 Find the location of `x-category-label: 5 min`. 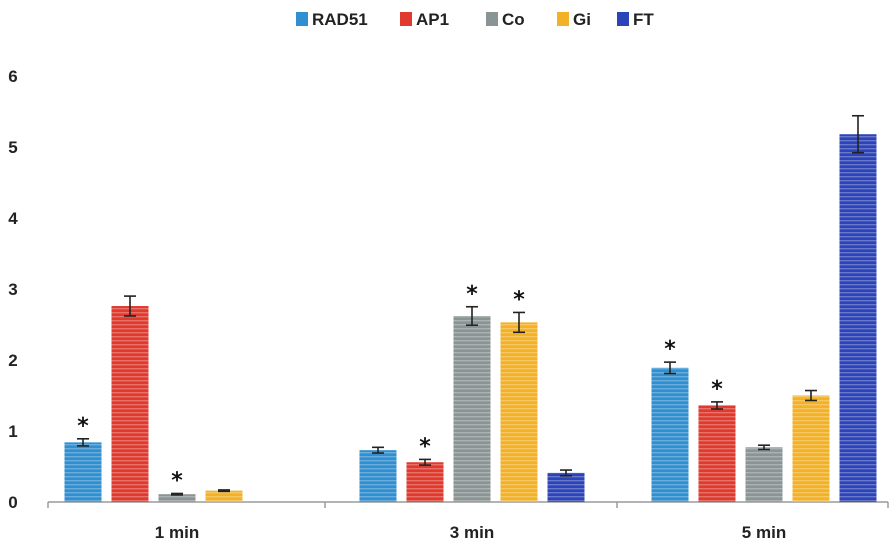

x-category-label: 5 min is located at coordinates (764, 532).